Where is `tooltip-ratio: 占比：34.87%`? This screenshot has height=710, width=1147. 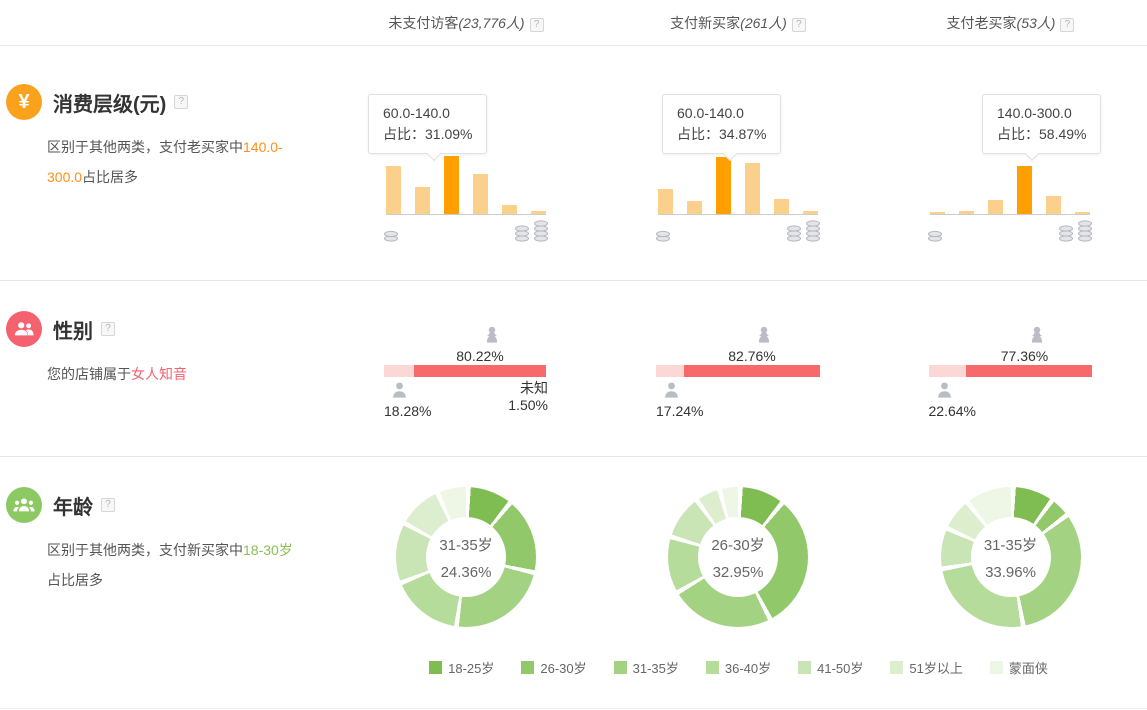
tooltip-ratio: 占比：34.87% is located at coordinates (722, 134).